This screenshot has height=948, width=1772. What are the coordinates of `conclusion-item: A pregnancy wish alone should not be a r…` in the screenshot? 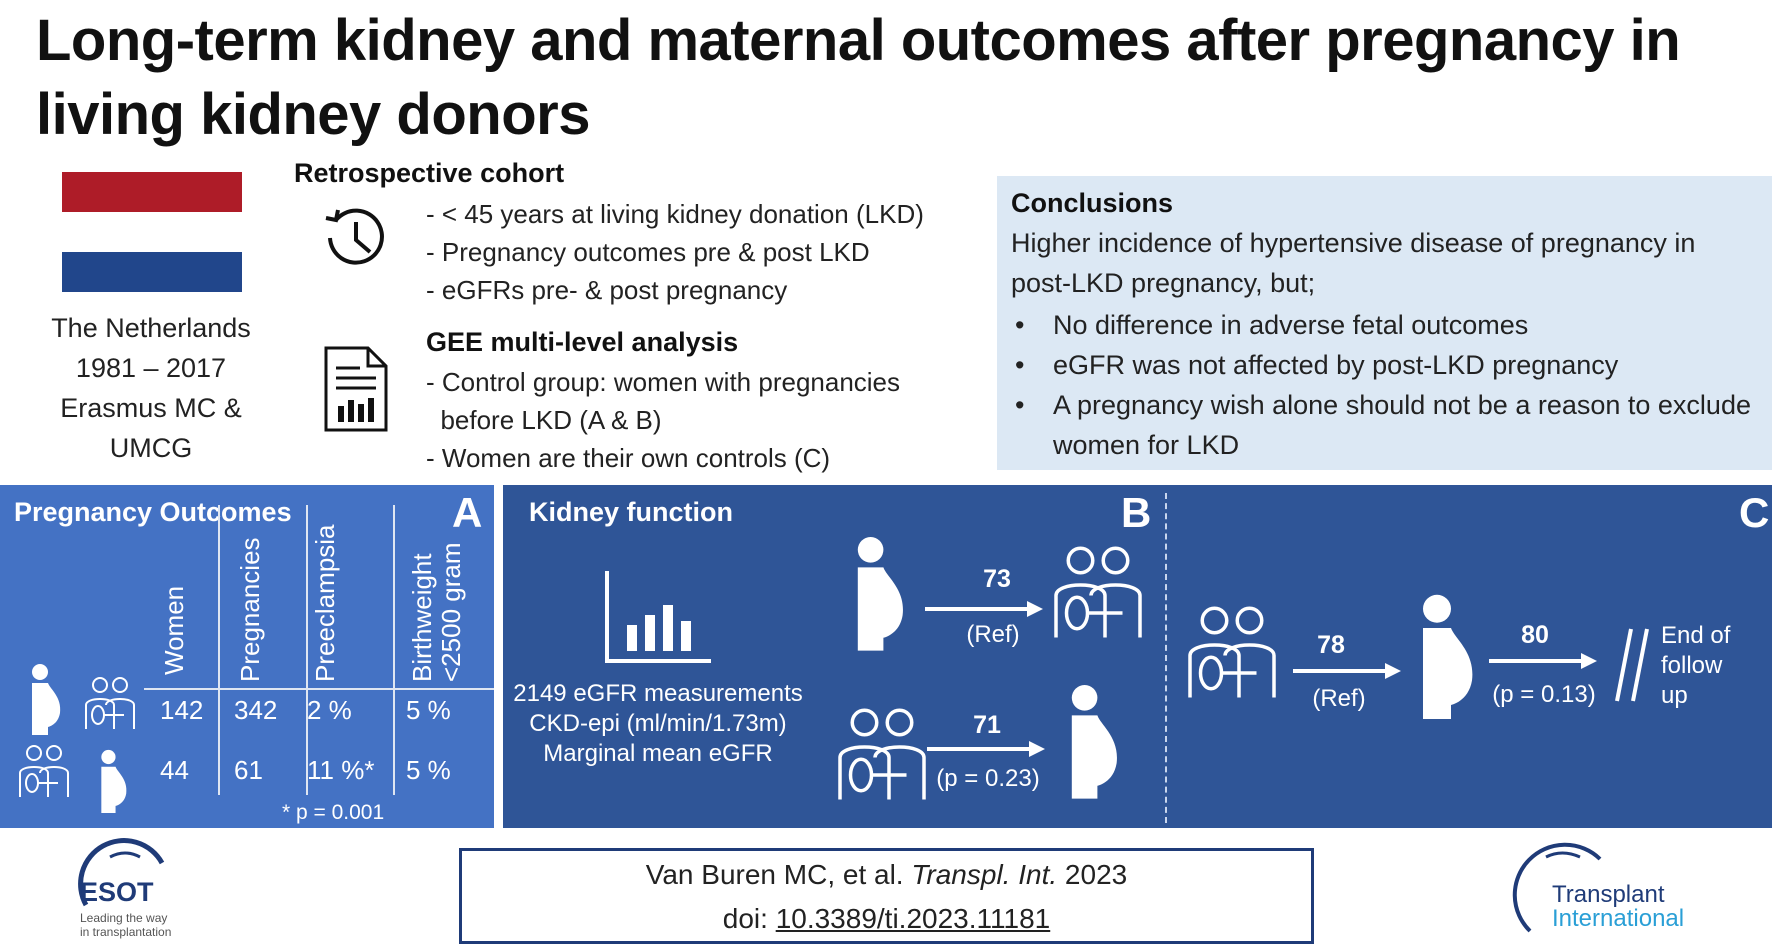 It's located at (1384, 425).